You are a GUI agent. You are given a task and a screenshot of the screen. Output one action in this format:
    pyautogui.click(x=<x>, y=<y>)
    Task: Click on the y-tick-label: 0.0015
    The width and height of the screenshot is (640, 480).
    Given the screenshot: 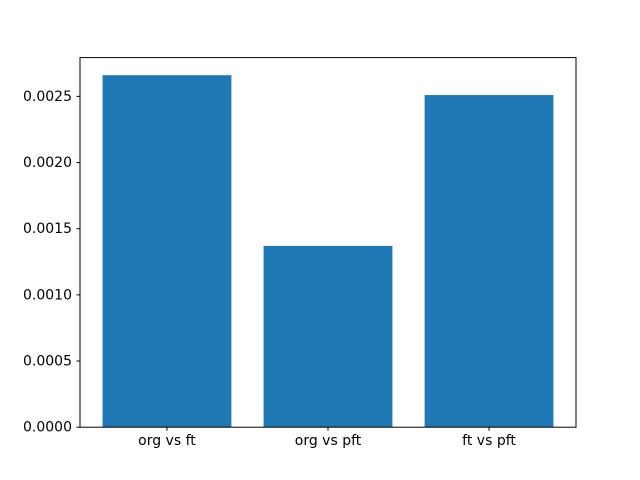 What is the action you would take?
    pyautogui.click(x=47, y=229)
    